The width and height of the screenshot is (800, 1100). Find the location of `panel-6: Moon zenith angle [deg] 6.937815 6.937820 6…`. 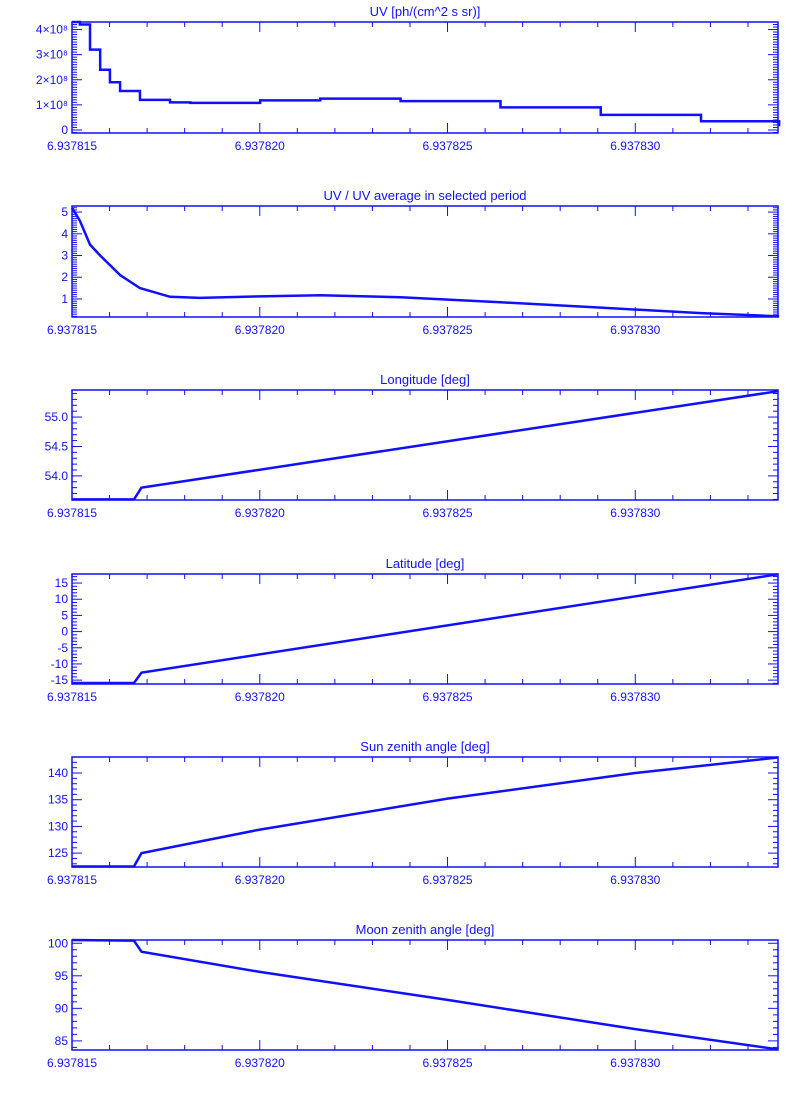

panel-6: Moon zenith angle [deg] 6.937815 6.937820 6… is located at coordinates (413, 996).